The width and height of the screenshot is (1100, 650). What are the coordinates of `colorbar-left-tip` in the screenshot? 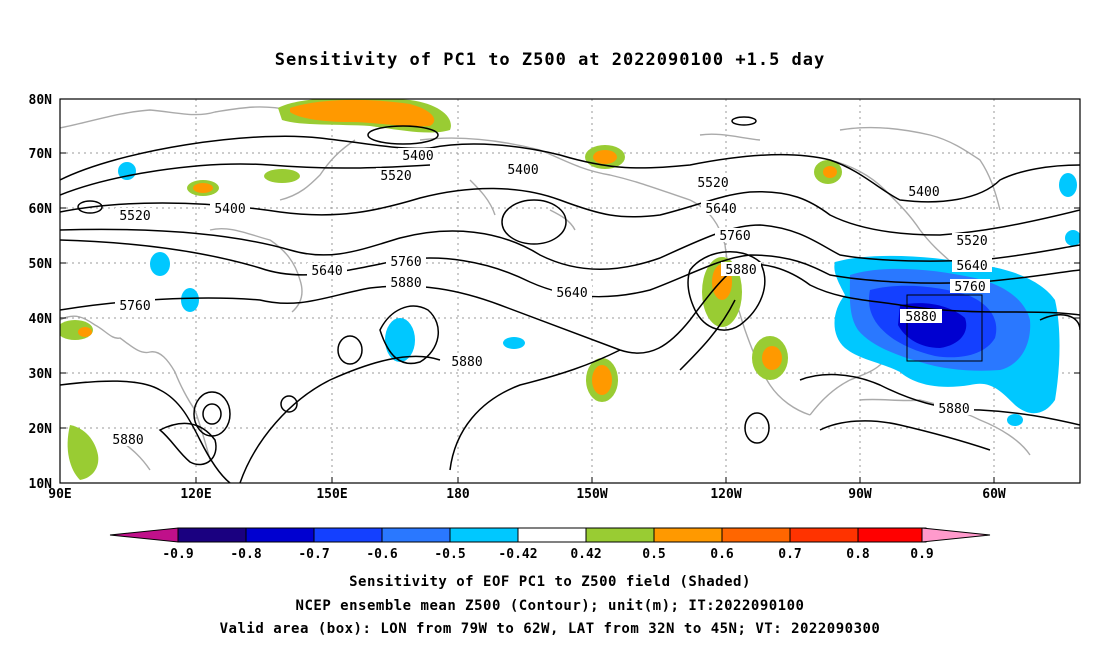 It's located at (144, 535).